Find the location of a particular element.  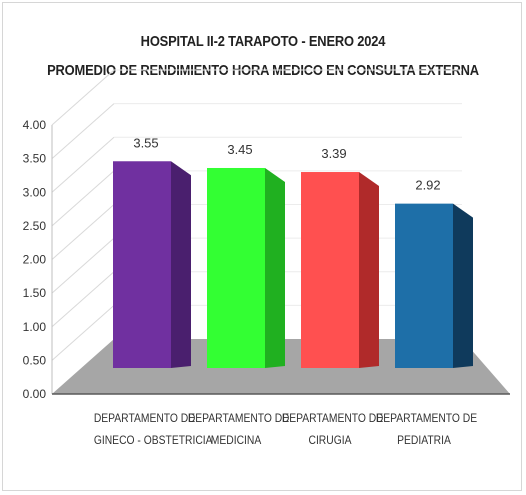

category-label: DEPARTAMENTO DE MEDICINA is located at coordinates (238, 429).